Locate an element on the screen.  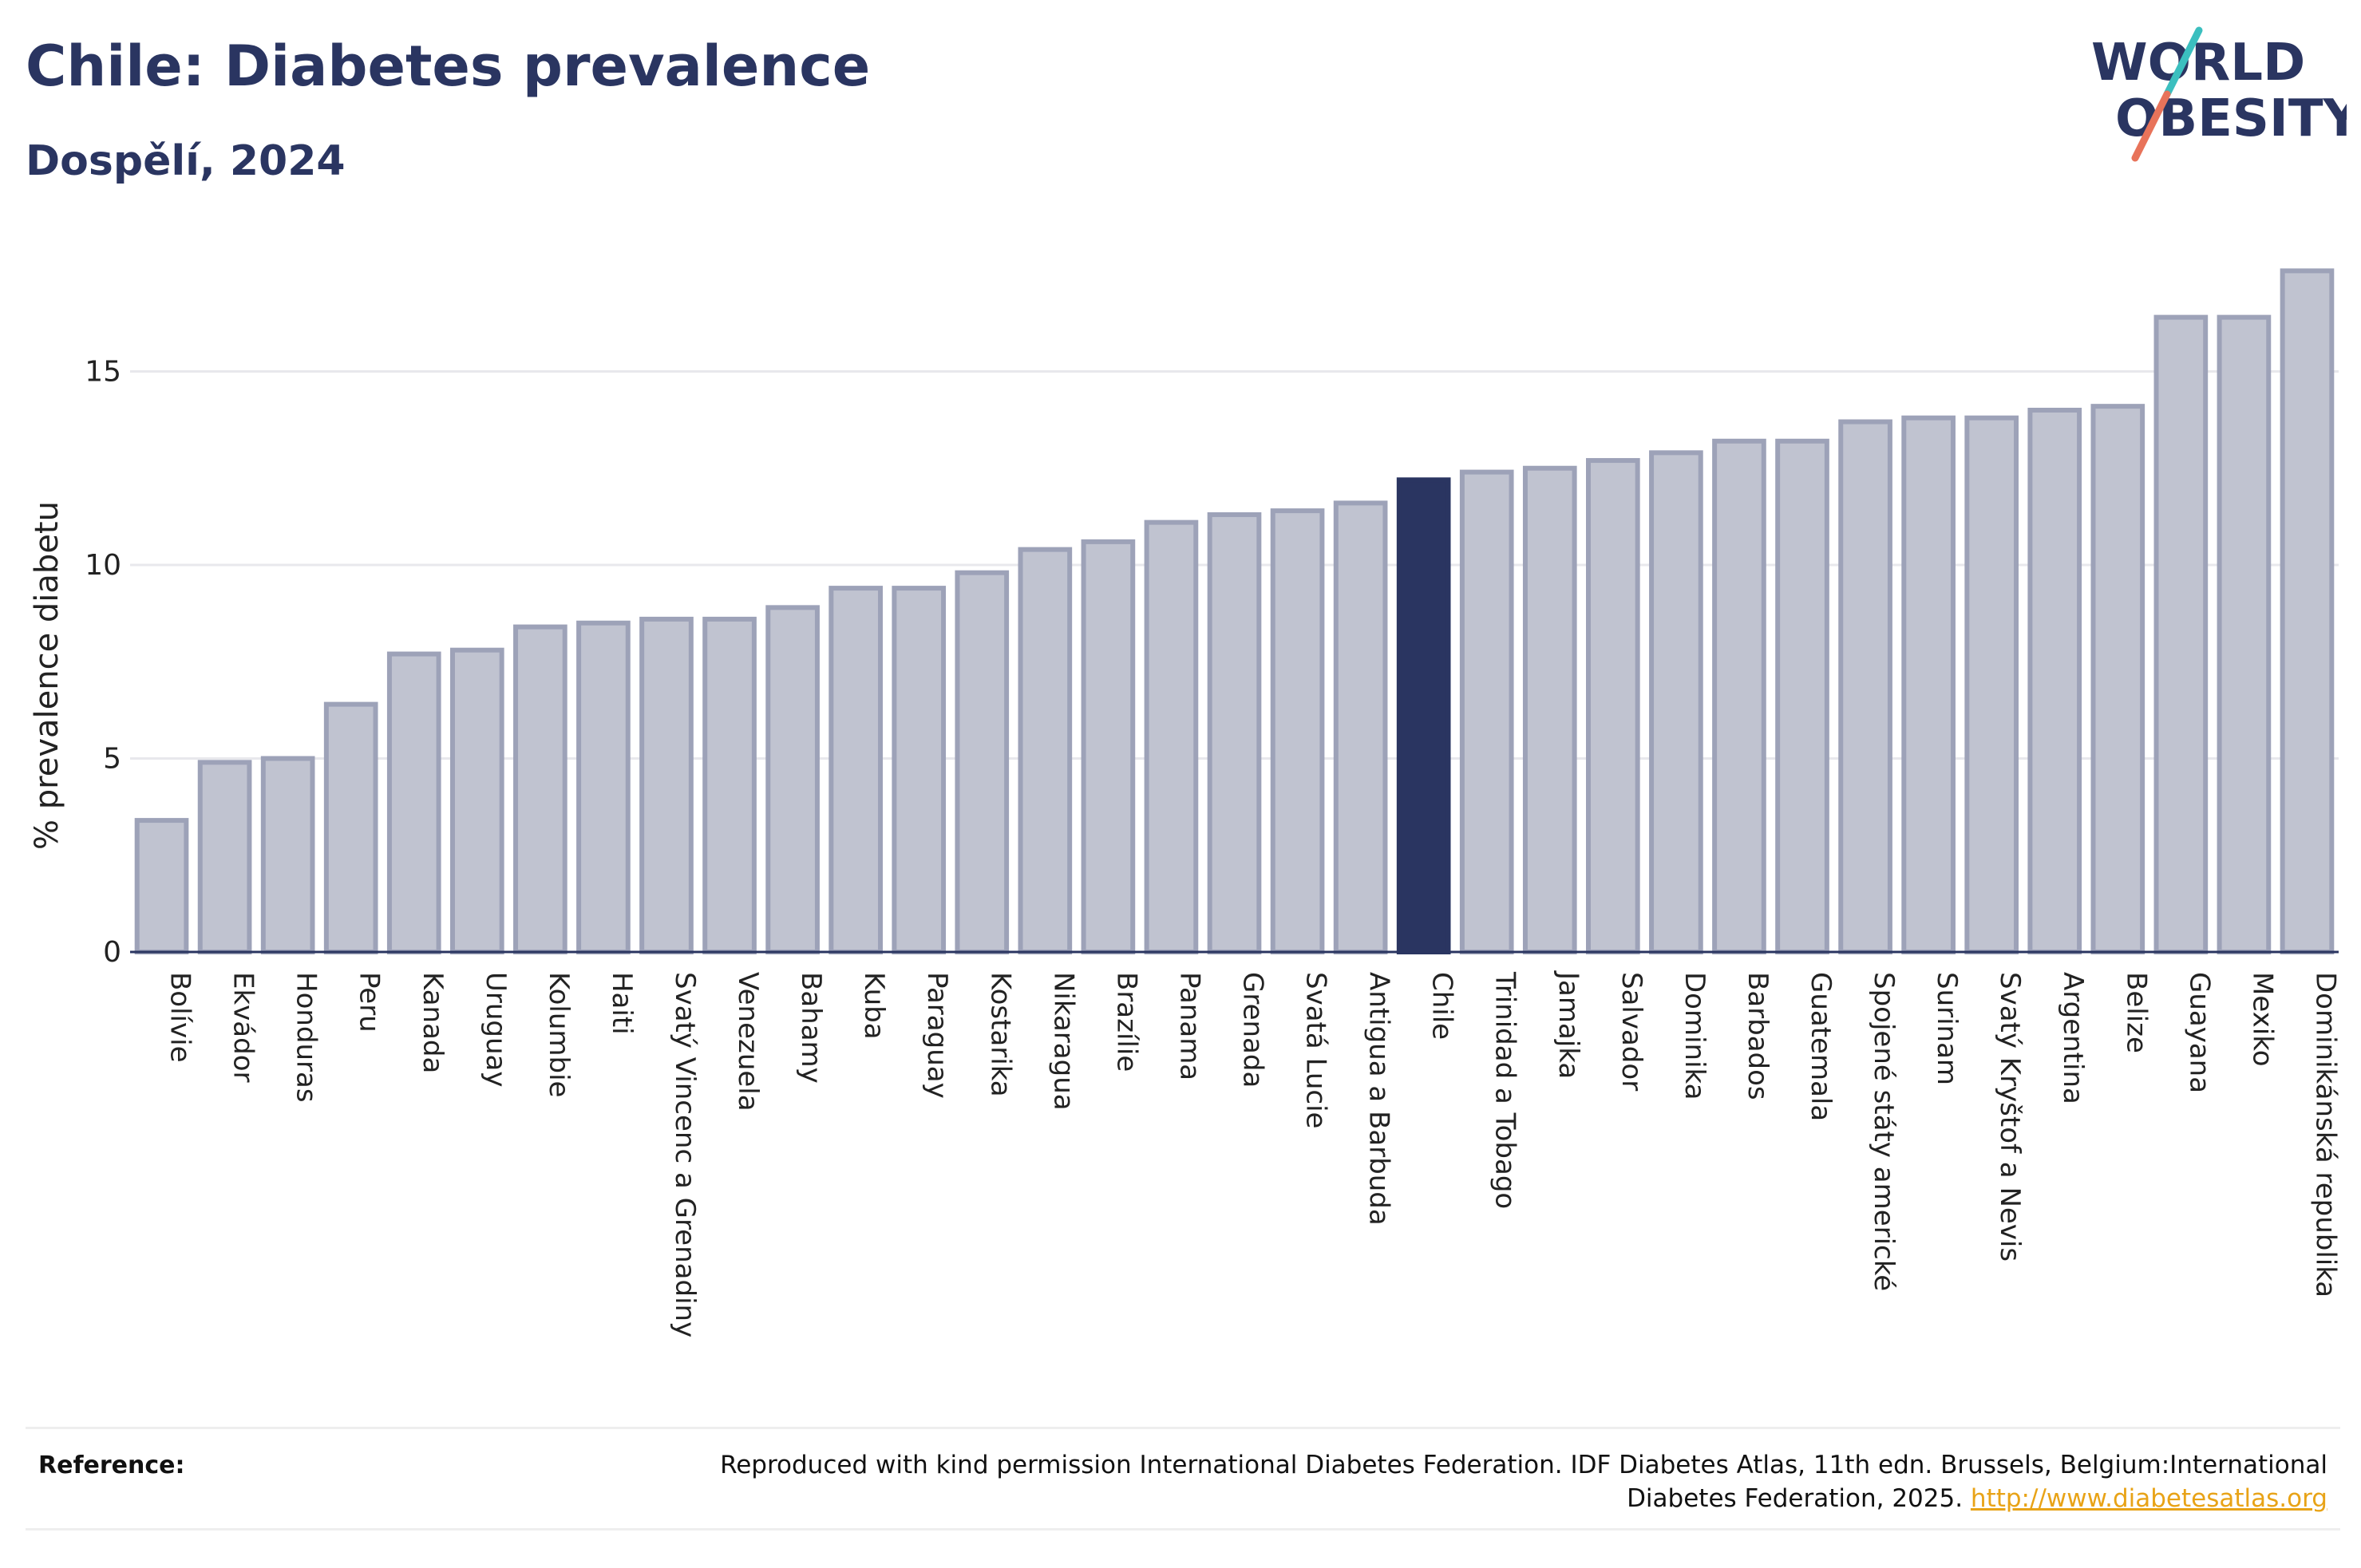
x-tick-label: Chile is located at coordinates (1442, 1006).